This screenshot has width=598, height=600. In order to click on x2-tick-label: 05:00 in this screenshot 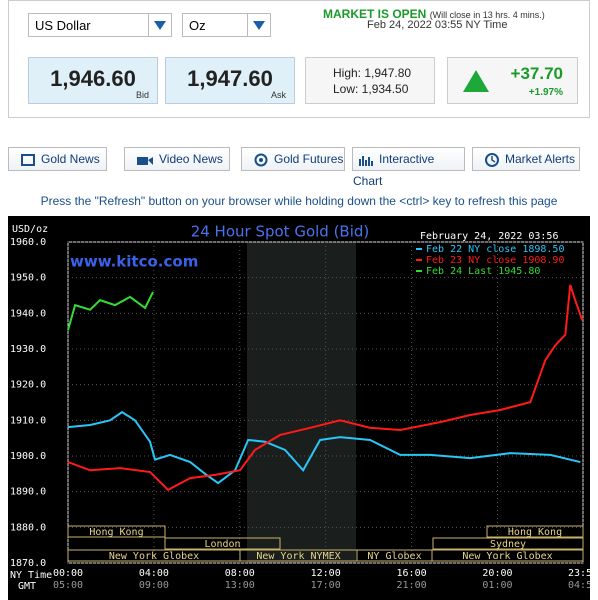, I will do `click(68, 585)`.